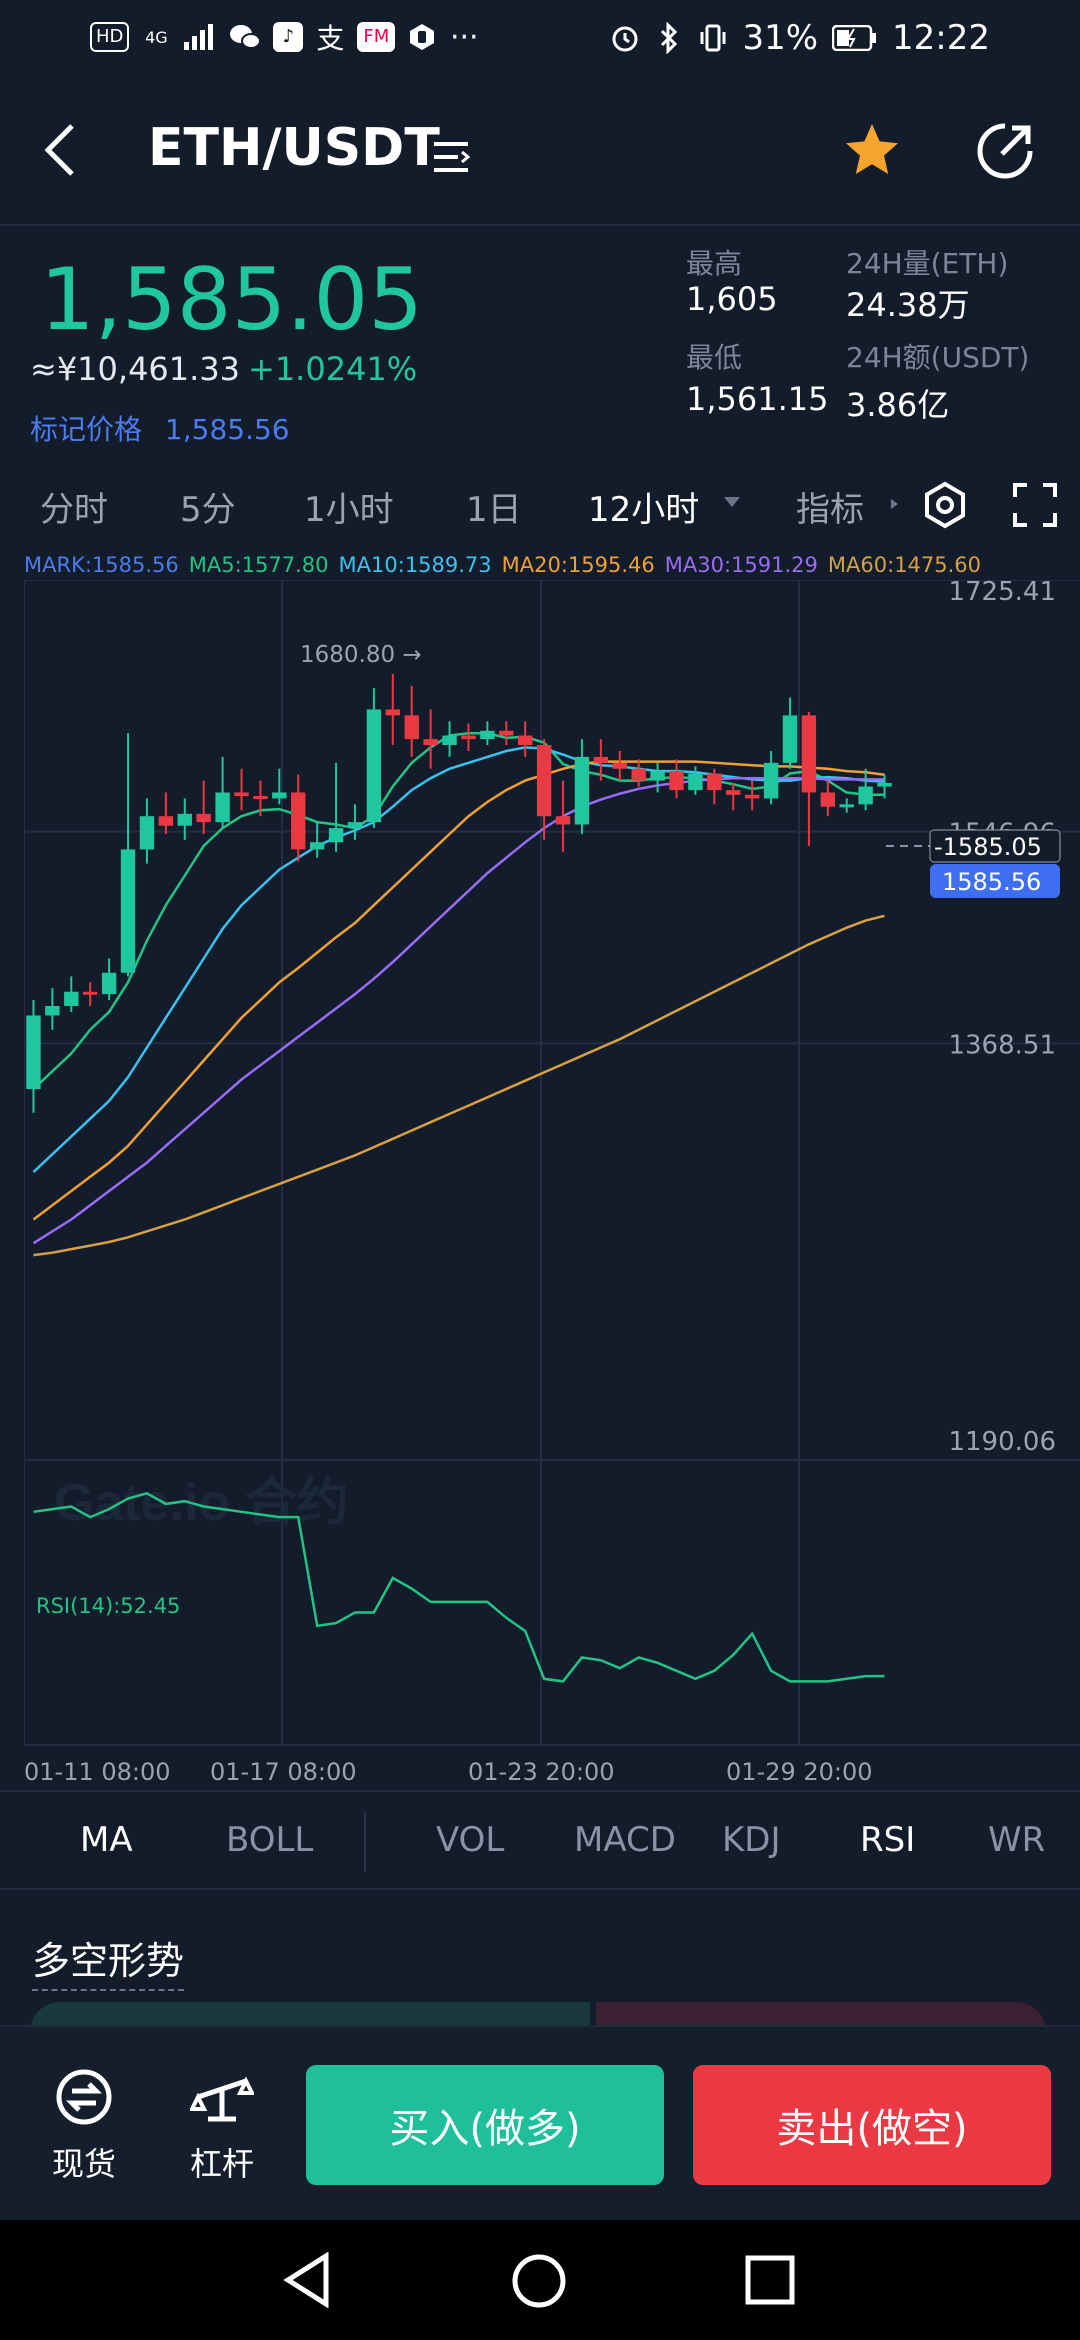  What do you see at coordinates (991, 882) in the screenshot?
I see `mark-price-tag: 1585.56` at bounding box center [991, 882].